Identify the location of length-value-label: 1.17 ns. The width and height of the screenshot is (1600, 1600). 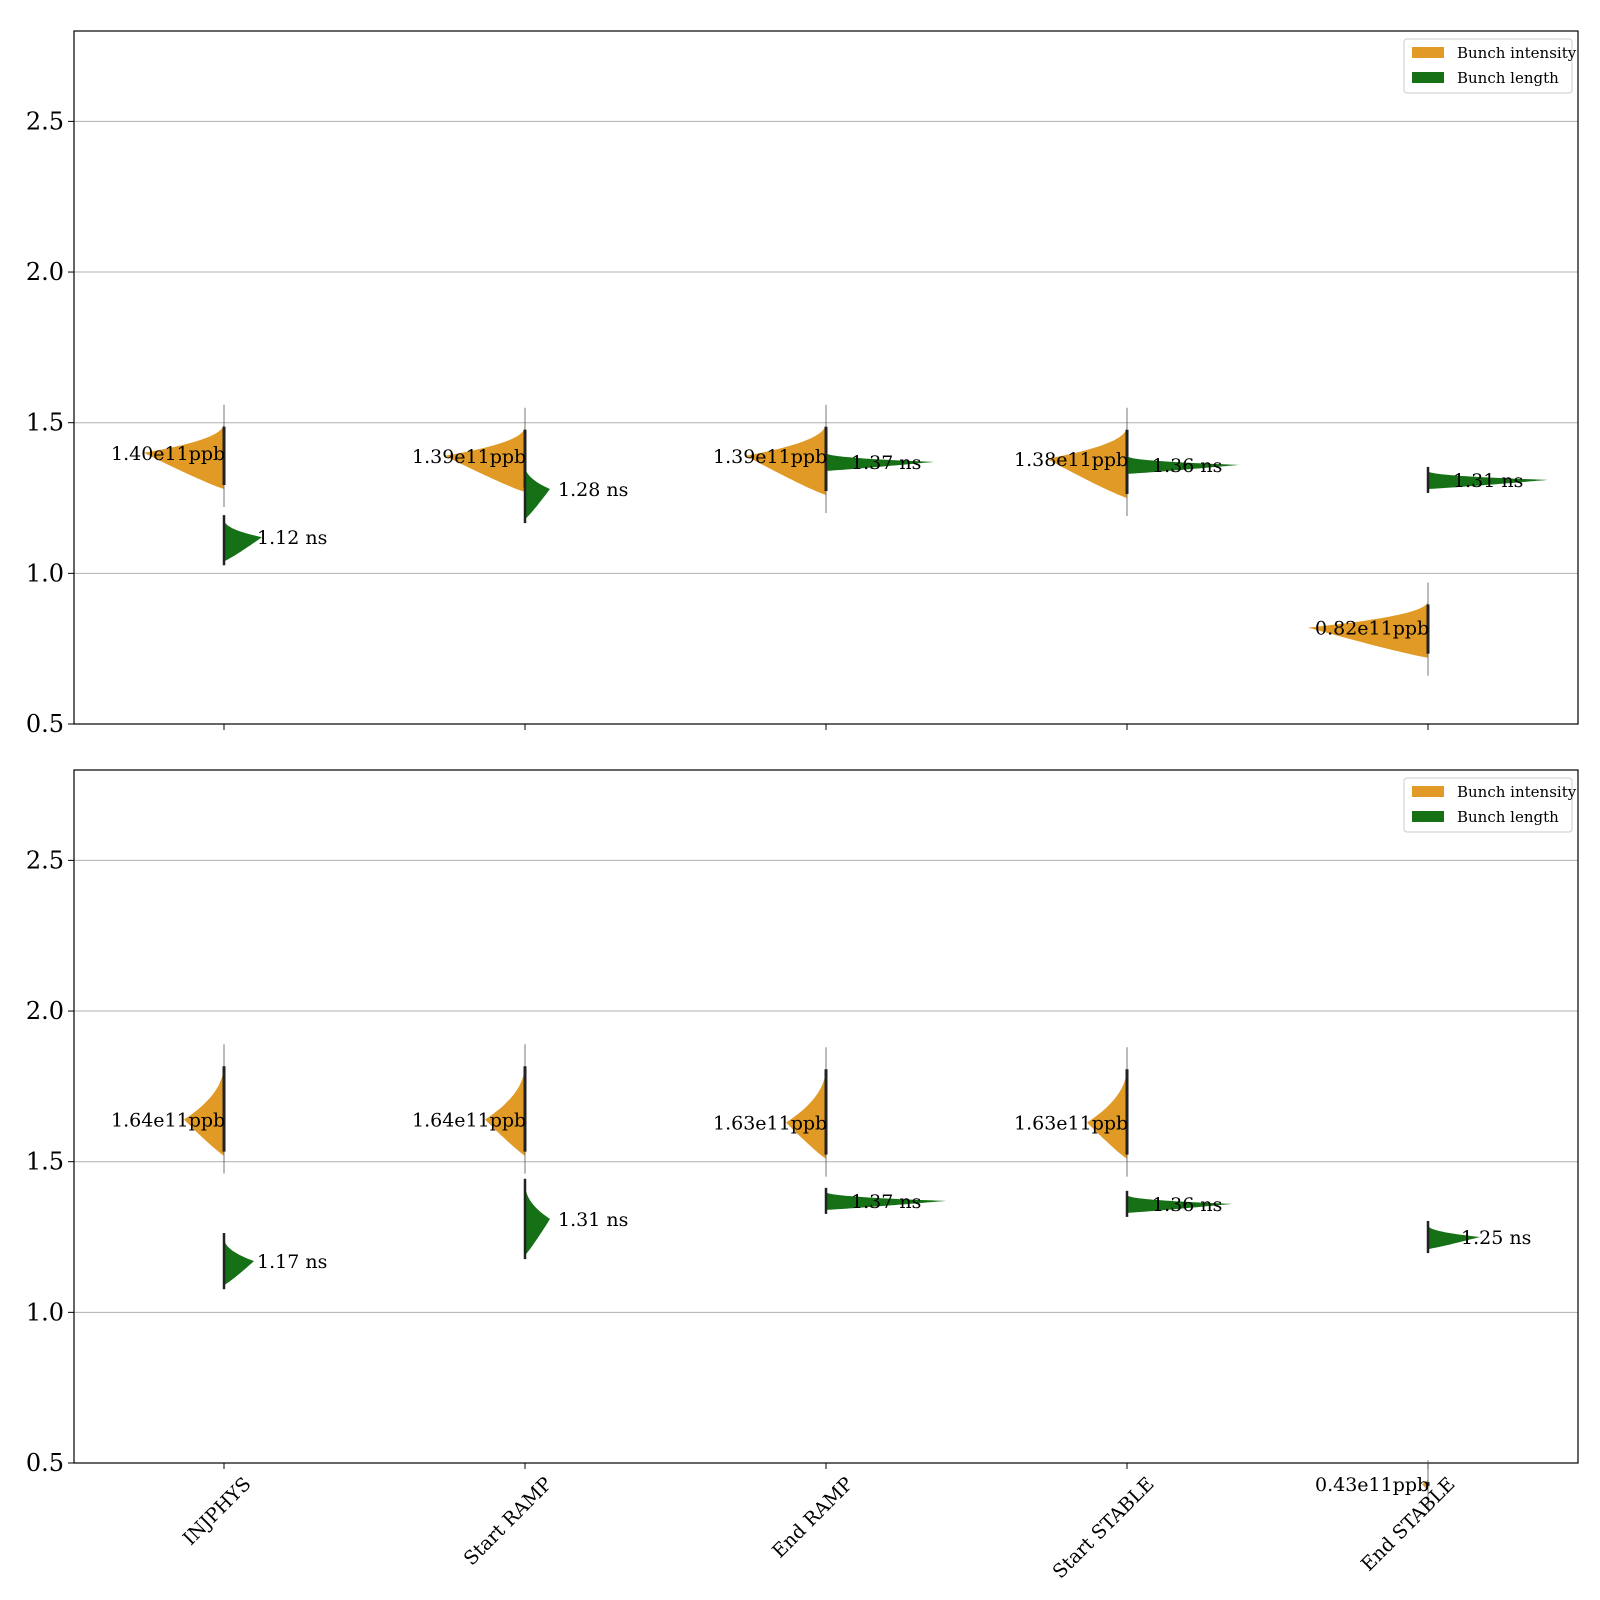
(292, 1262).